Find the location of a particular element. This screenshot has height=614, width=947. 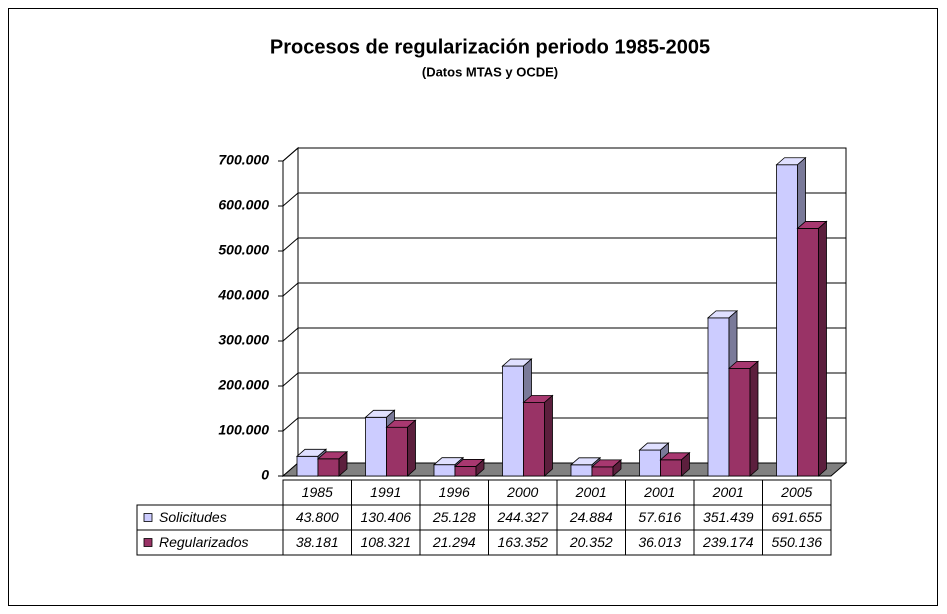

data-label: 20.352 is located at coordinates (591, 542).